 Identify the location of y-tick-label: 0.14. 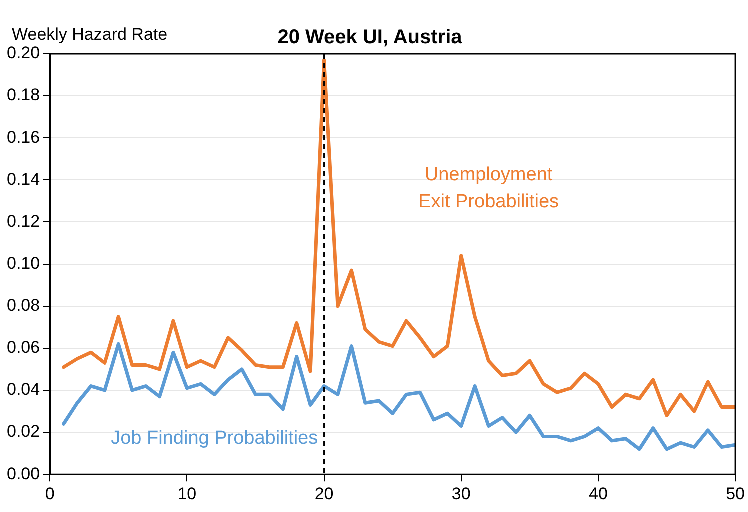
(23, 179).